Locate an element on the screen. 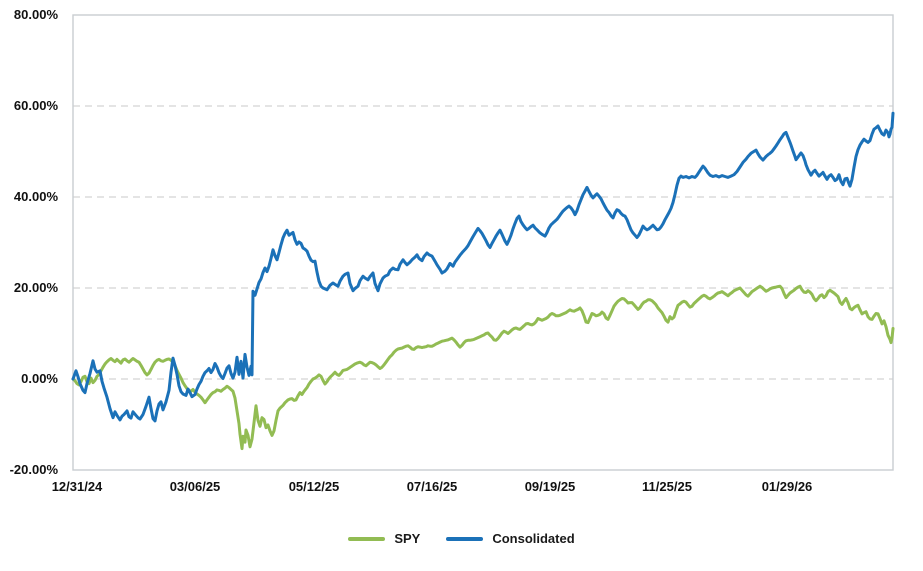 The image size is (923, 571). legend-label-spy: SPY is located at coordinates (407, 538).